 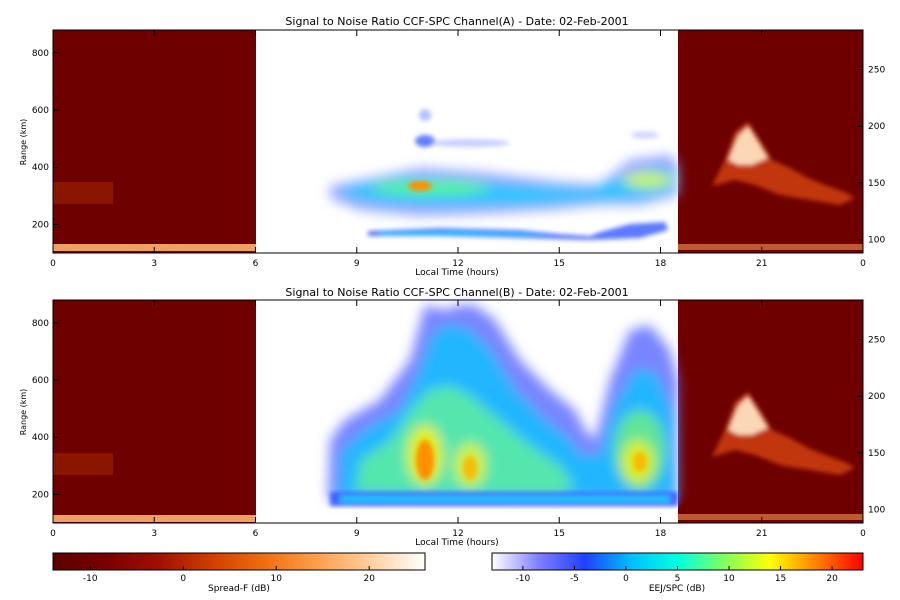 What do you see at coordinates (783, 433) in the screenshot?
I see `panel-b-spread-f-plume` at bounding box center [783, 433].